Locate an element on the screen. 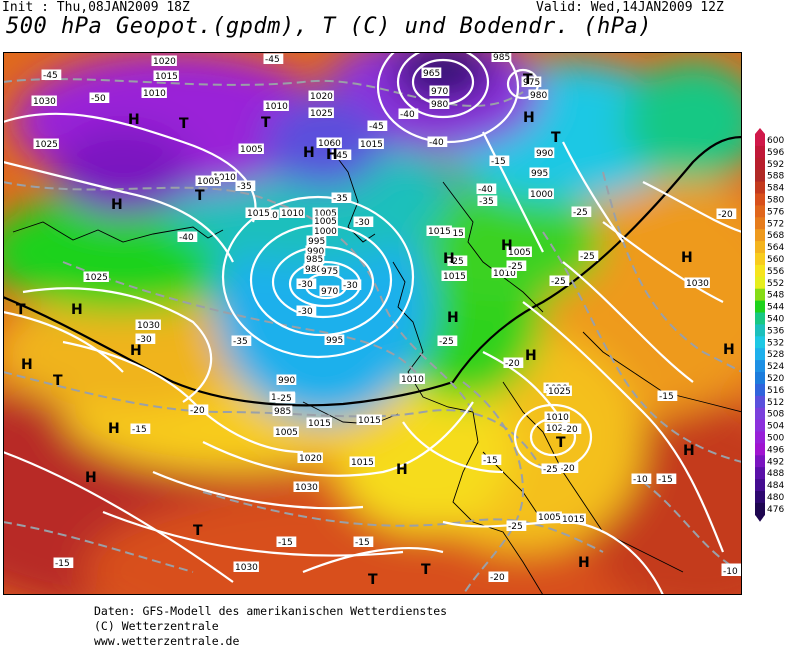 The height and width of the screenshot is (649, 790). legend-label: 476 is located at coordinates (775, 510).